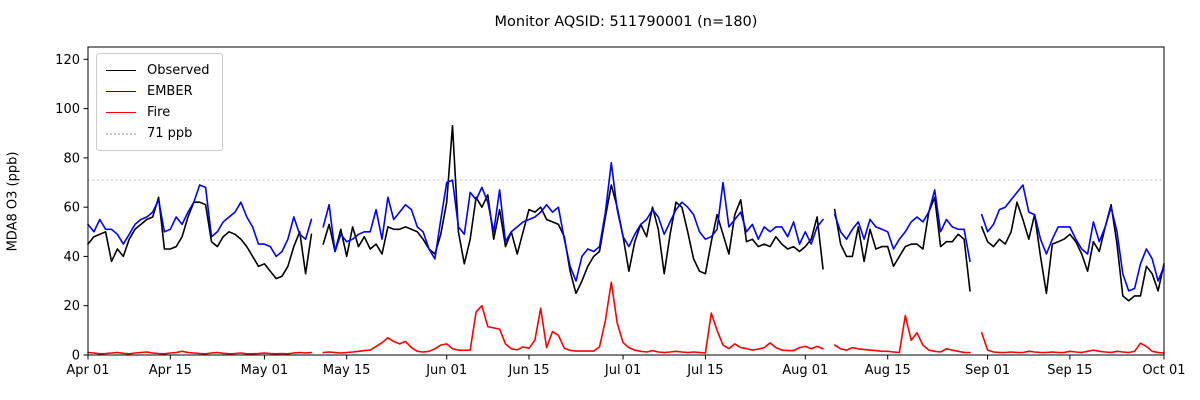  I want to click on x-tick-label: Apr 15, so click(170, 370).